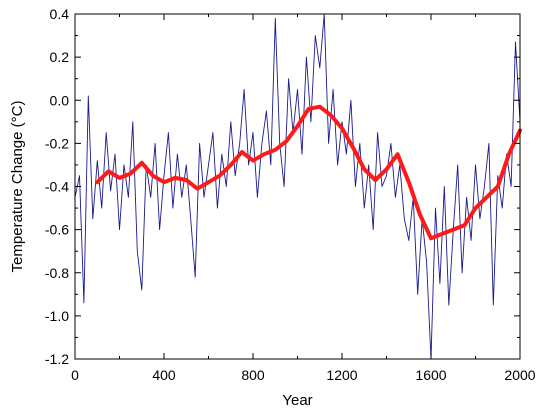 This screenshot has height=413, width=550. I want to click on x-tick-label: 800, so click(253, 375).